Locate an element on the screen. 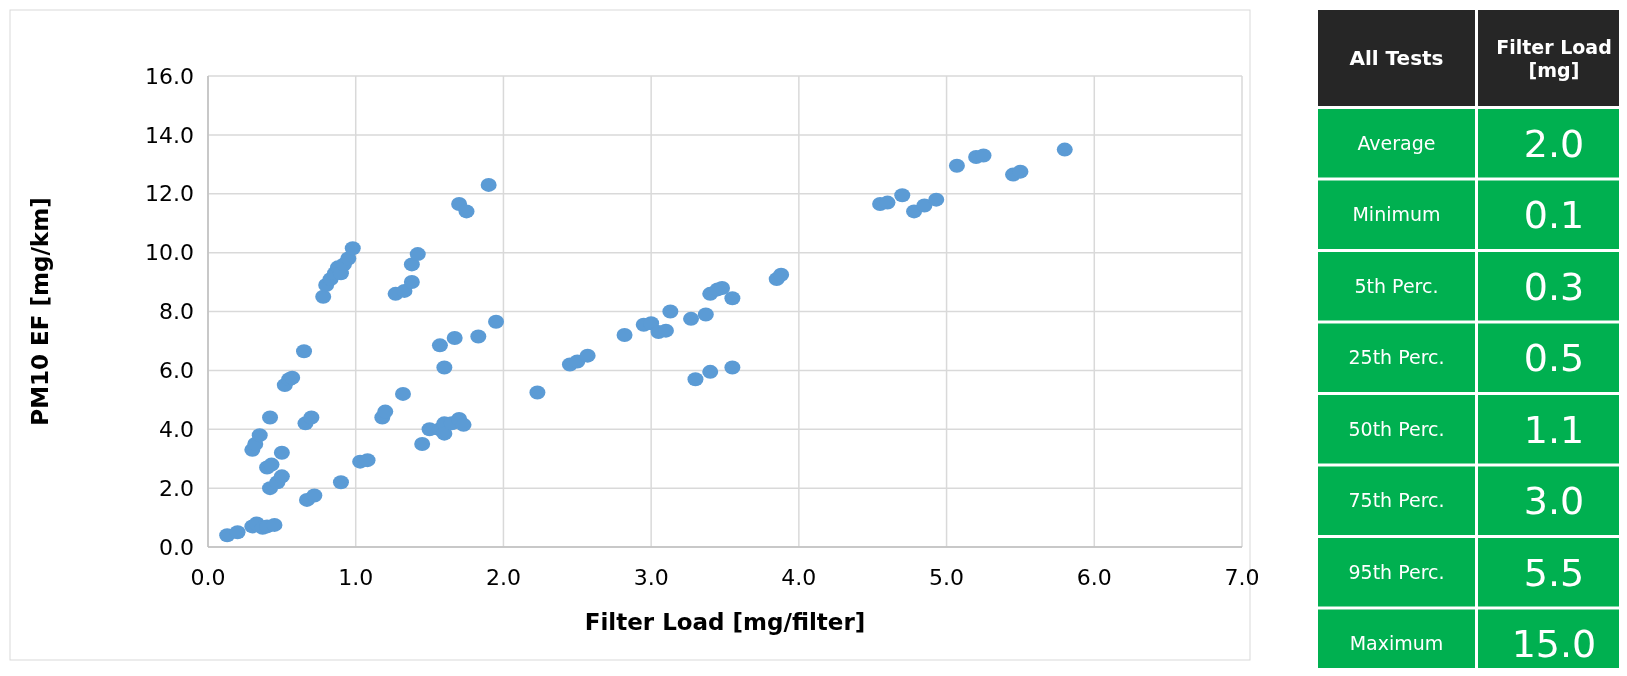 Image resolution: width=1627 pixels, height=676 pixels. category-label: 50th Perc. is located at coordinates (1396, 428).